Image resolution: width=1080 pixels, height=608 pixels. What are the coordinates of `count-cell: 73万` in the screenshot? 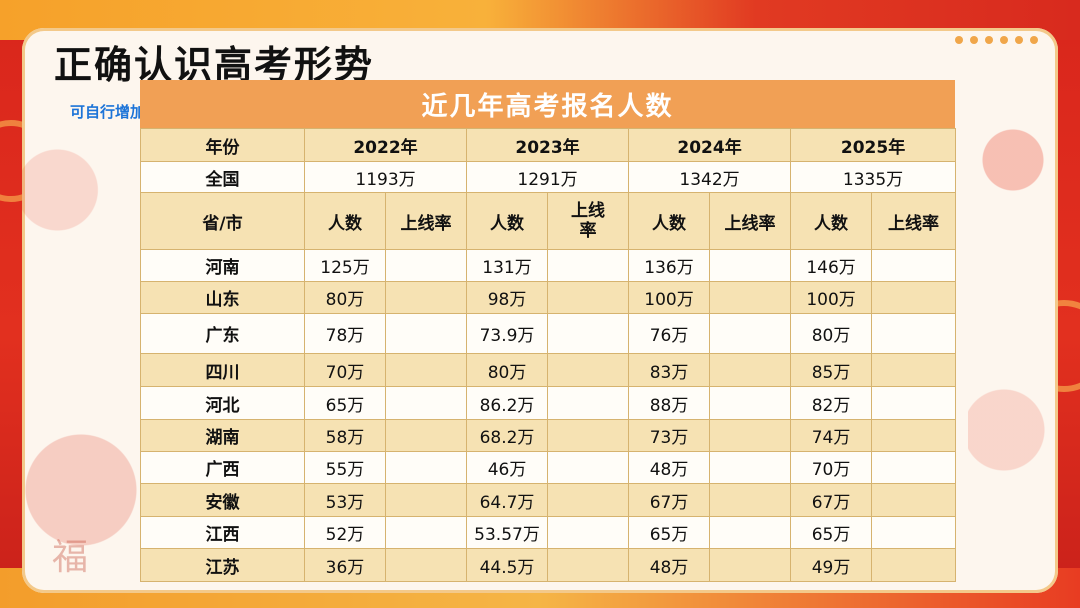 It's located at (669, 435).